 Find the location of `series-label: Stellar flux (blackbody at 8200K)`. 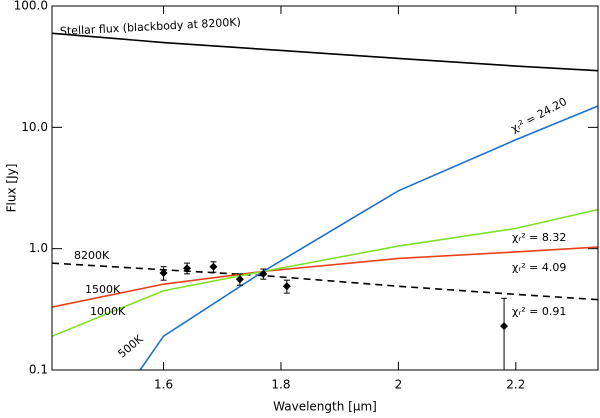

series-label: Stellar flux (blackbody at 8200K) is located at coordinates (151, 27).